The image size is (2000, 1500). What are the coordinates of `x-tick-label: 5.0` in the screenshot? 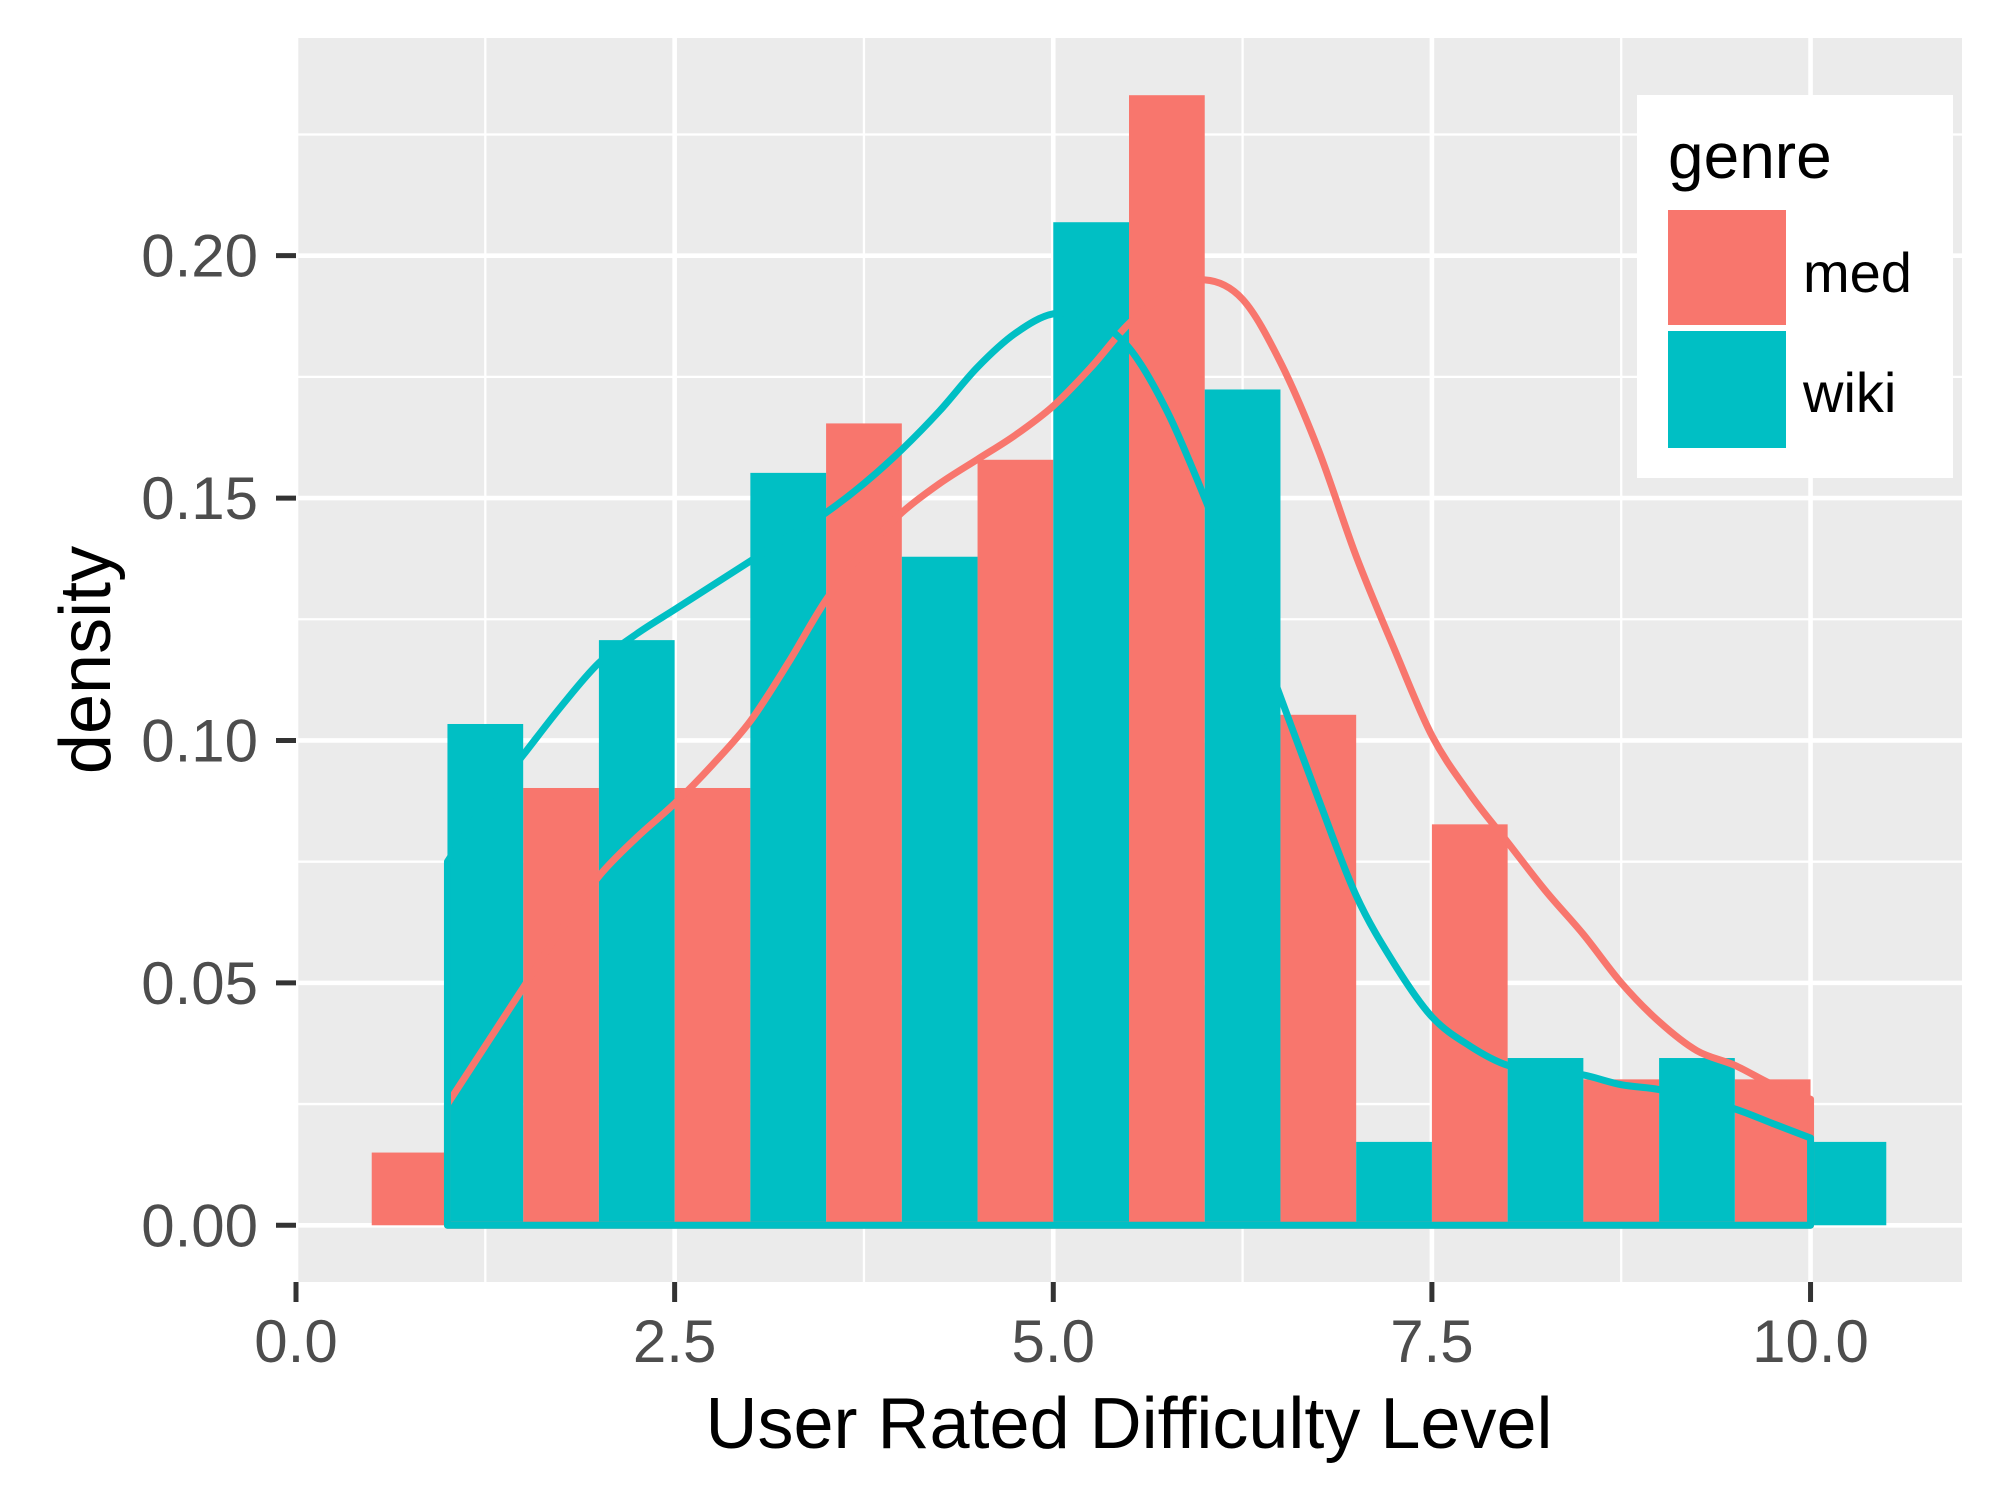 It's located at (1053, 1341).